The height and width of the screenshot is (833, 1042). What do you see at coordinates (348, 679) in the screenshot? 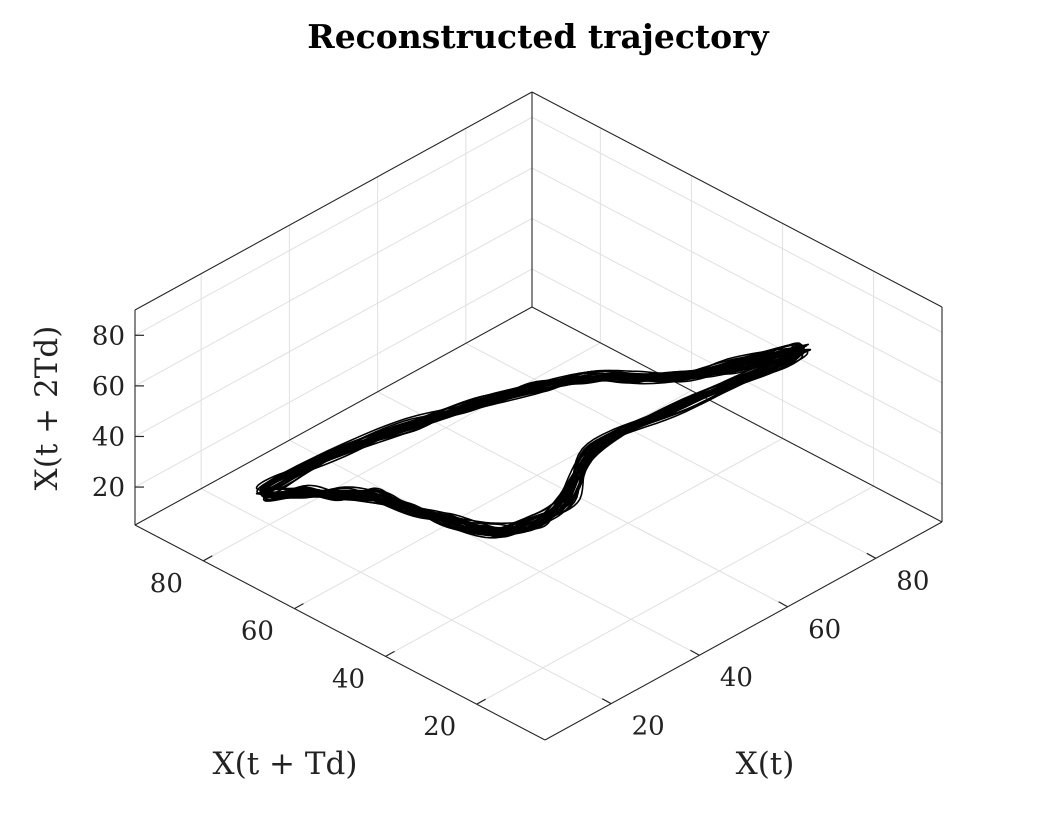
I see `y-tick-label: 40` at bounding box center [348, 679].